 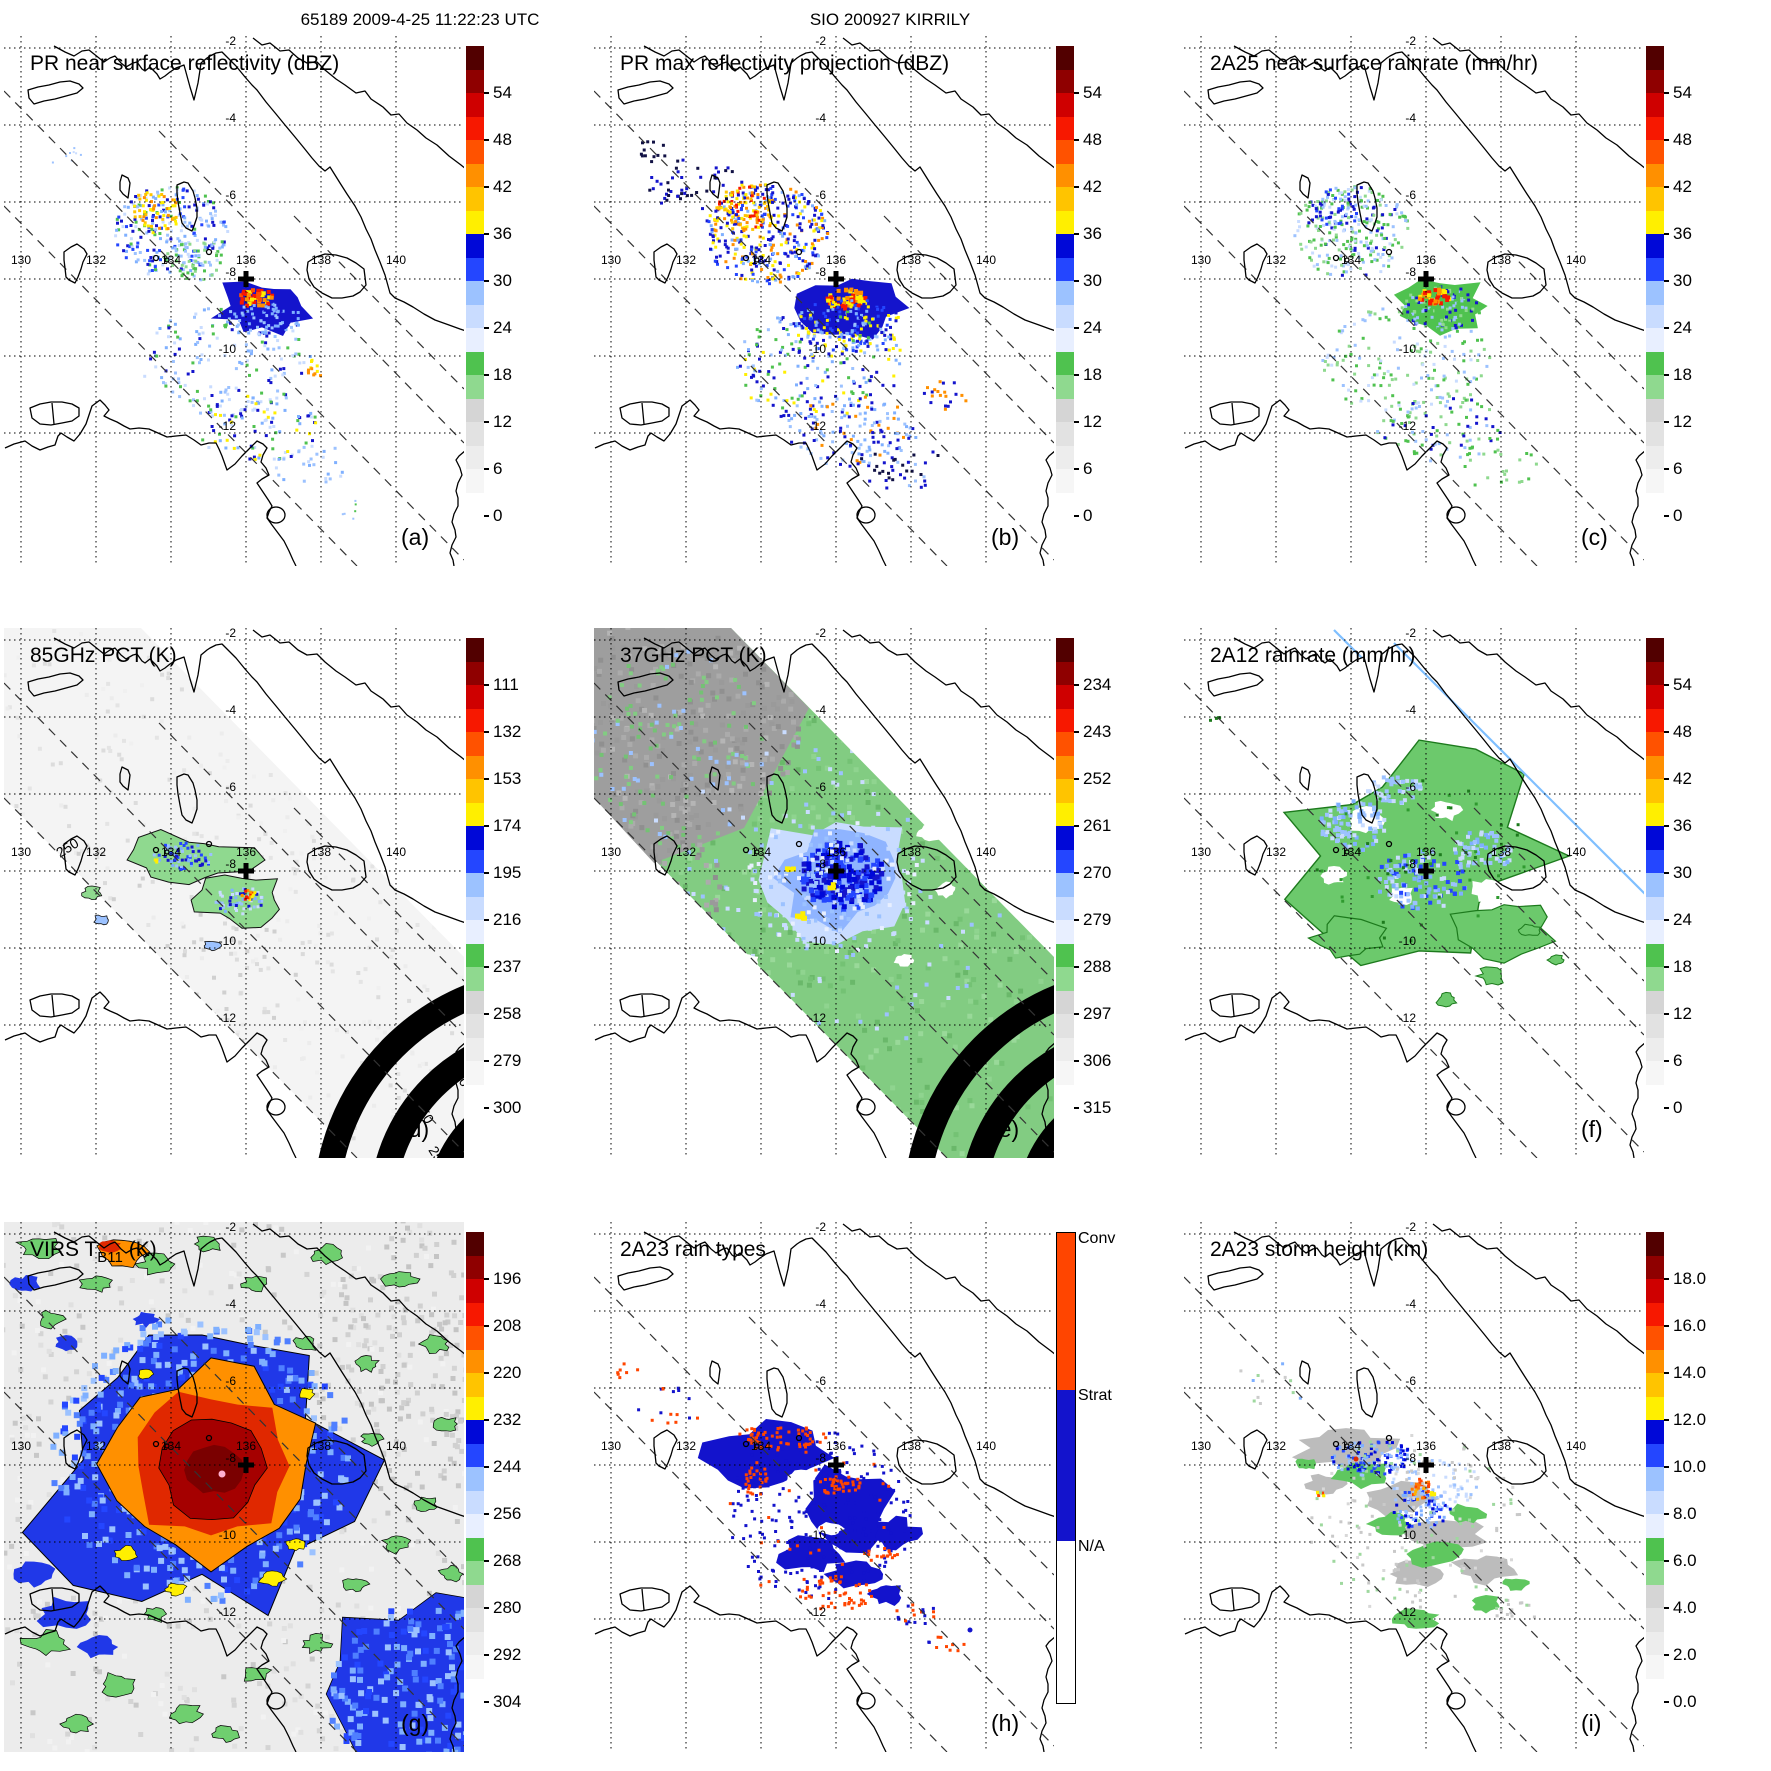 What do you see at coordinates (1678, 515) in the screenshot?
I see `colorbar-tick-label: 0` at bounding box center [1678, 515].